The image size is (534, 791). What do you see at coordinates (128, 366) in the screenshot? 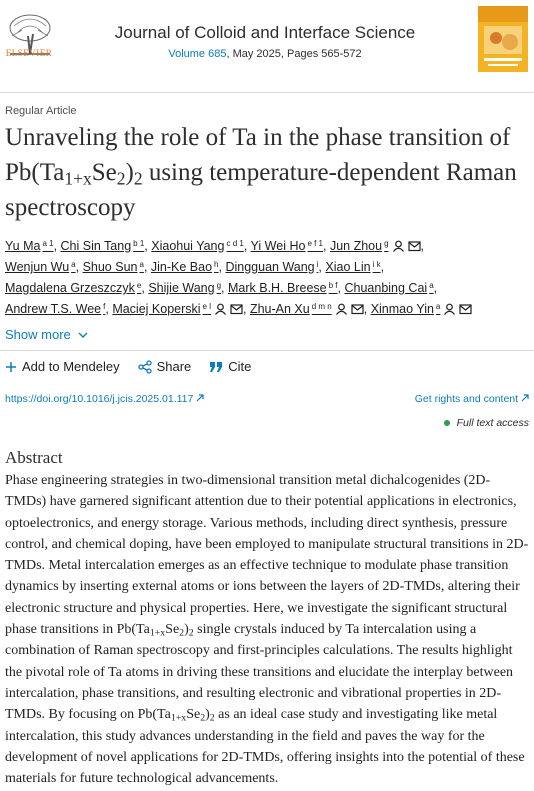
I see `actions: Add to Mendeley Share Cite` at bounding box center [128, 366].